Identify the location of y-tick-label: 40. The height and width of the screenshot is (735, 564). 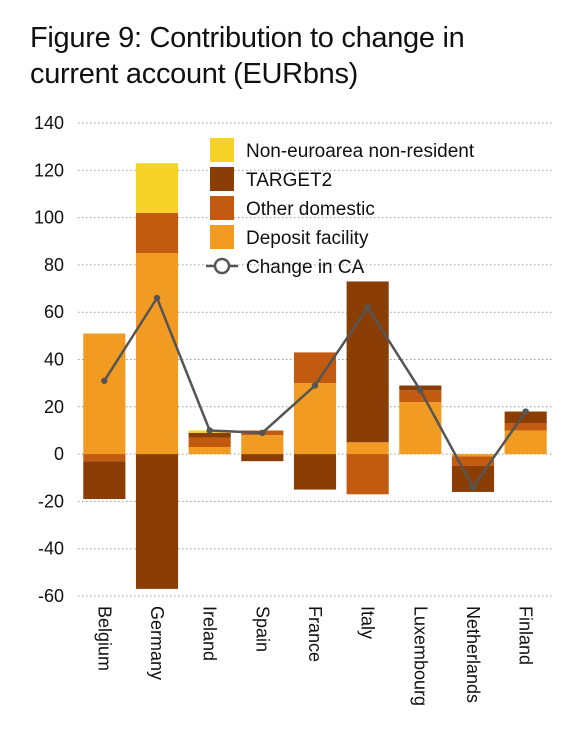
(54, 360).